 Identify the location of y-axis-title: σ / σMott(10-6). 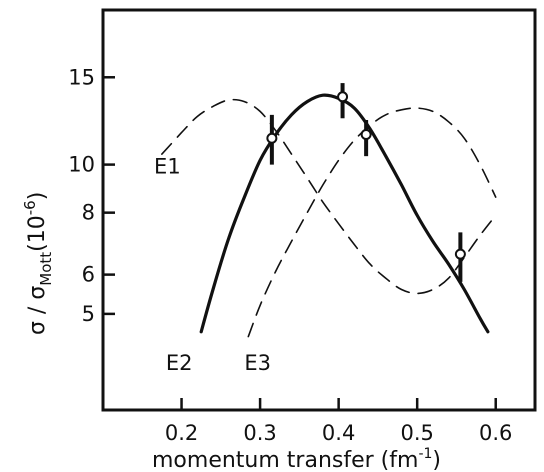
(38, 263).